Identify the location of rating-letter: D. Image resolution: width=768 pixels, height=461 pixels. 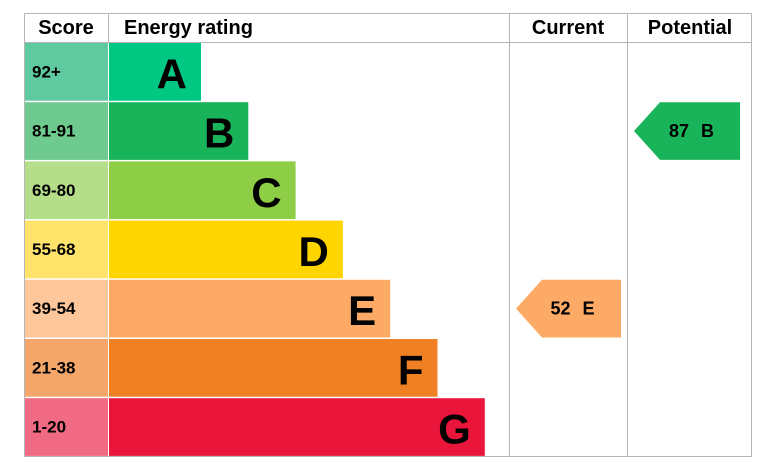
(314, 251).